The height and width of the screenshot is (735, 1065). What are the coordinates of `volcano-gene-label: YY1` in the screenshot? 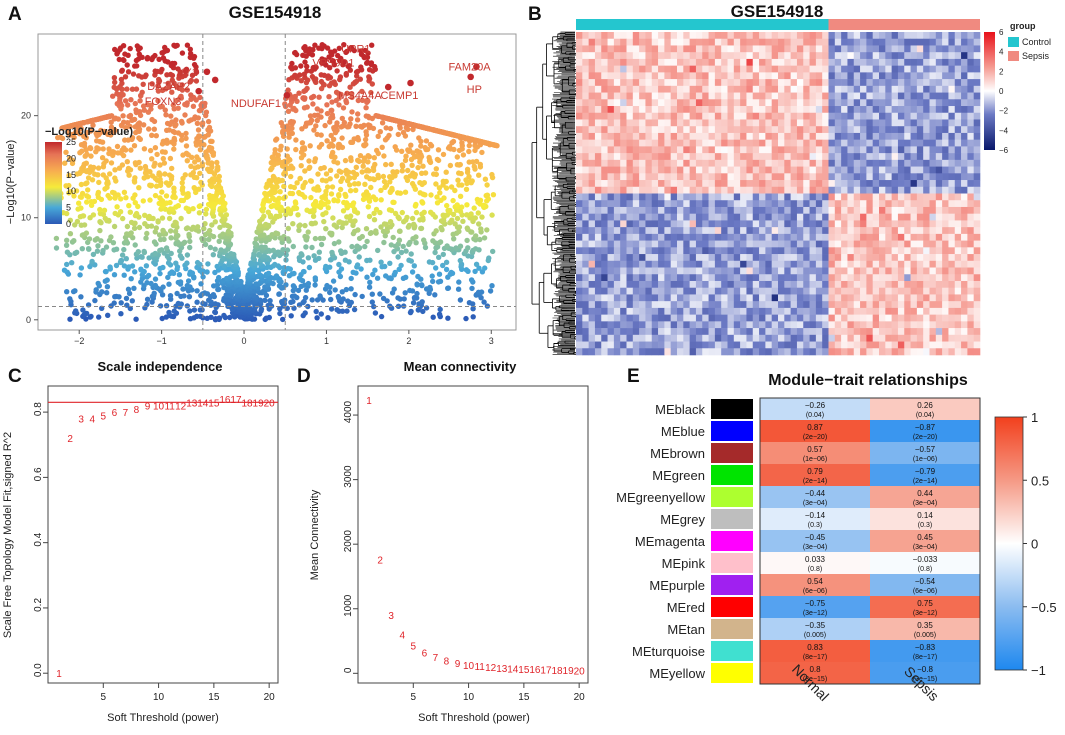 It's located at (187, 73).